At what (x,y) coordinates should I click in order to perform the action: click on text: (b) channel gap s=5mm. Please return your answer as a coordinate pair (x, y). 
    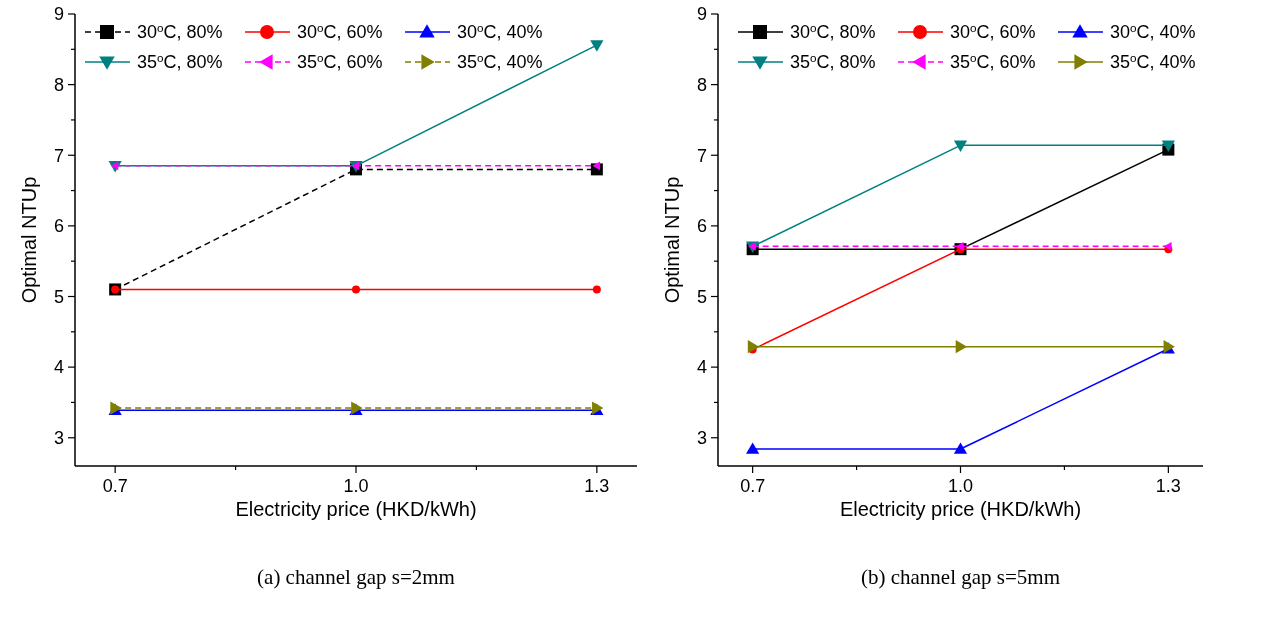
    Looking at the image, I should click on (960, 577).